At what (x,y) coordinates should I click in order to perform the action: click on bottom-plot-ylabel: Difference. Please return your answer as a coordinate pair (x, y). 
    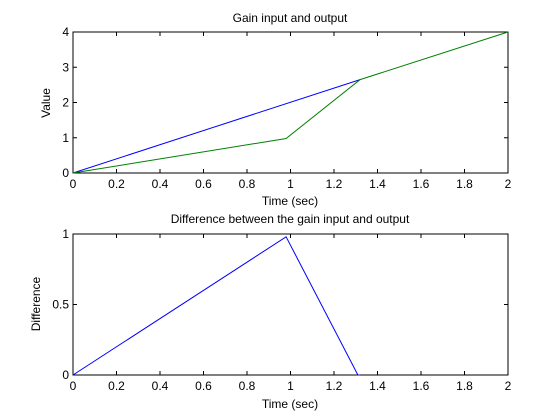
    Looking at the image, I should click on (36, 303).